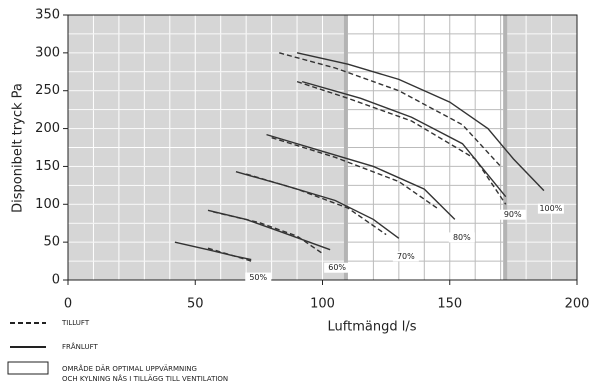 This screenshot has width=597, height=390. I want to click on legend-label: TILLUFT, so click(75, 323).